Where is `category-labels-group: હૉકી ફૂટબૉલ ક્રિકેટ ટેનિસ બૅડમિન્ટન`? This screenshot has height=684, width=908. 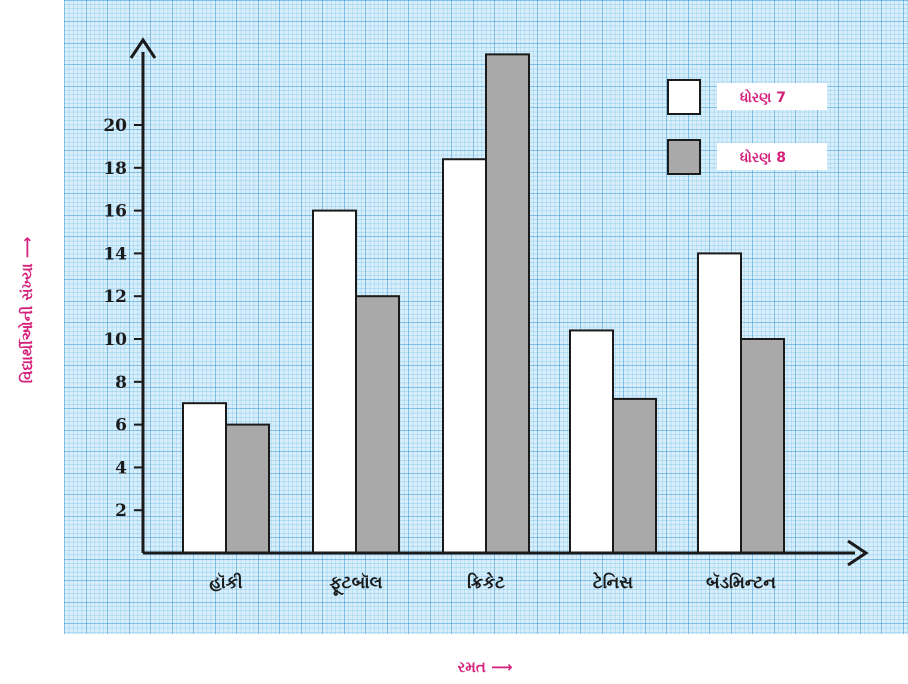
category-labels-group: હૉકી ફૂટબૉલ ક્રિકેટ ટેનિસ બૅડમિન્ટન is located at coordinates (492, 583).